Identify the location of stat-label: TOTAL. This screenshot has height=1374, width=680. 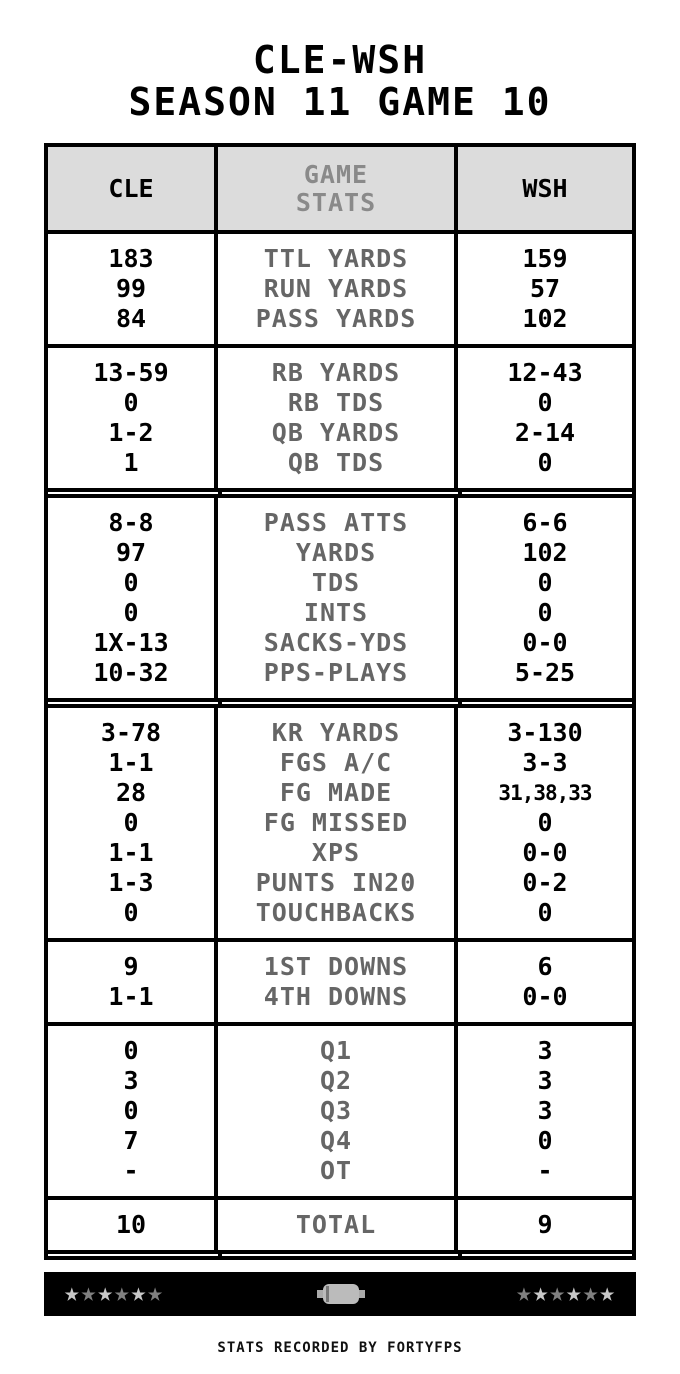
(336, 1224).